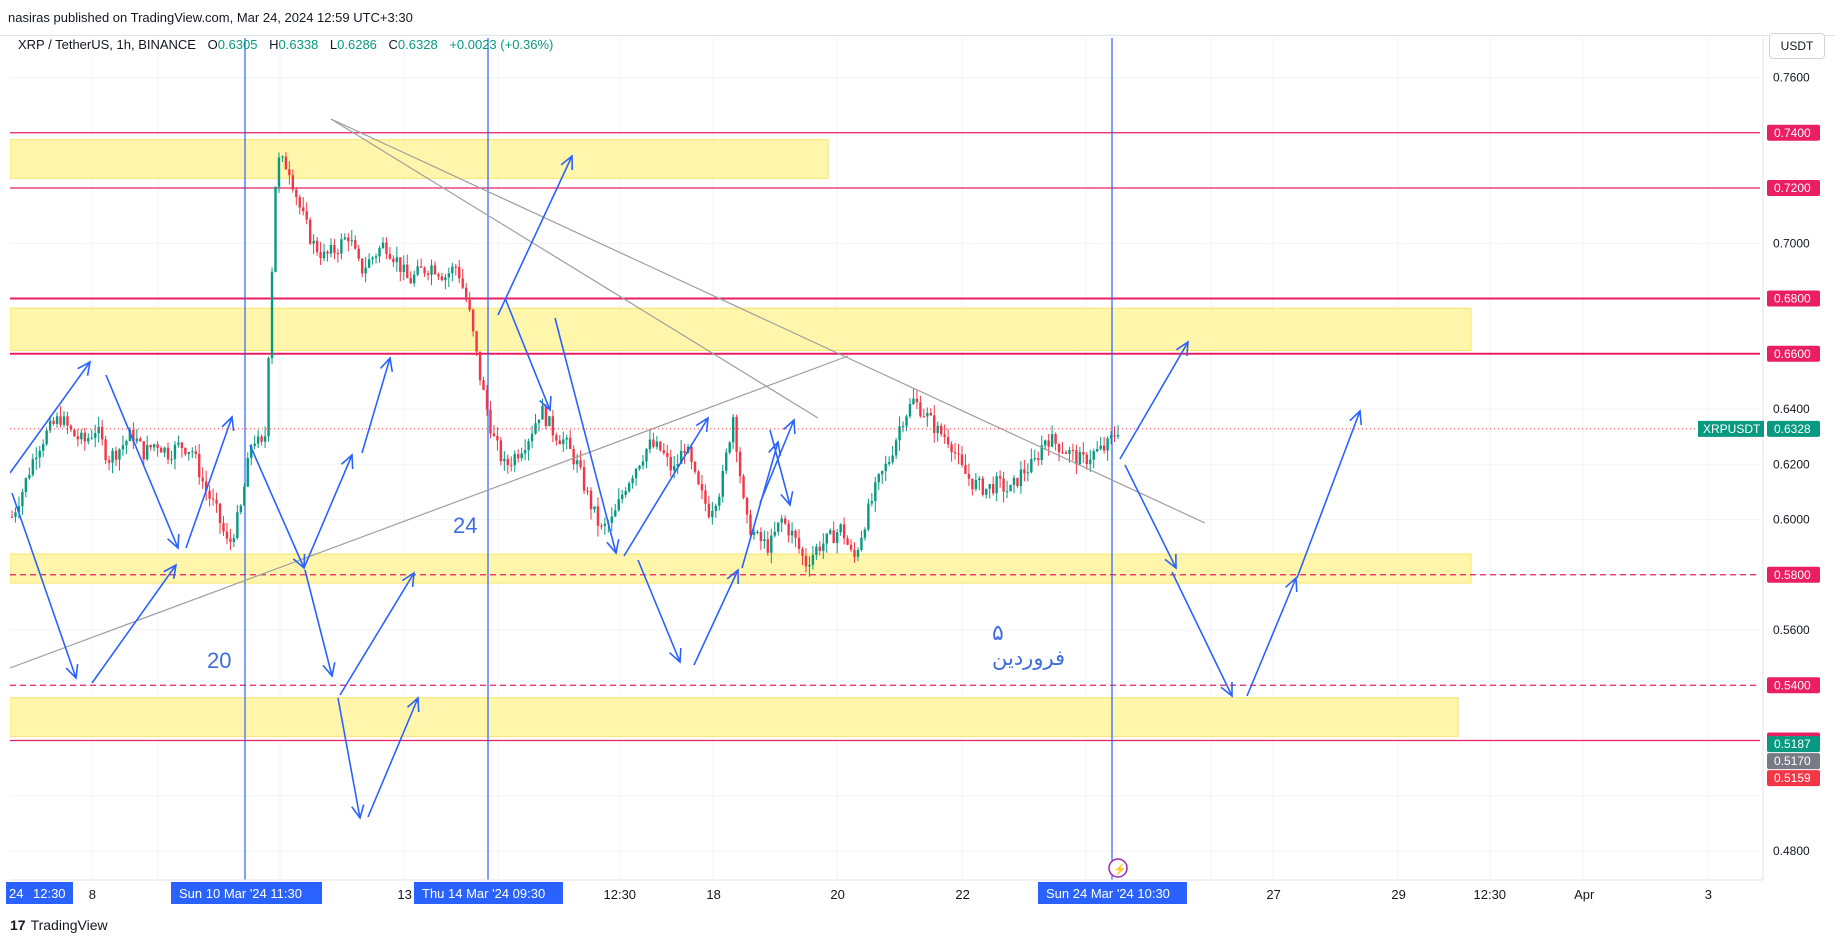 The image size is (1835, 943). What do you see at coordinates (107, 44) in the screenshot?
I see `symbol-name: XRP / TetherUS, 1h, BINANCE` at bounding box center [107, 44].